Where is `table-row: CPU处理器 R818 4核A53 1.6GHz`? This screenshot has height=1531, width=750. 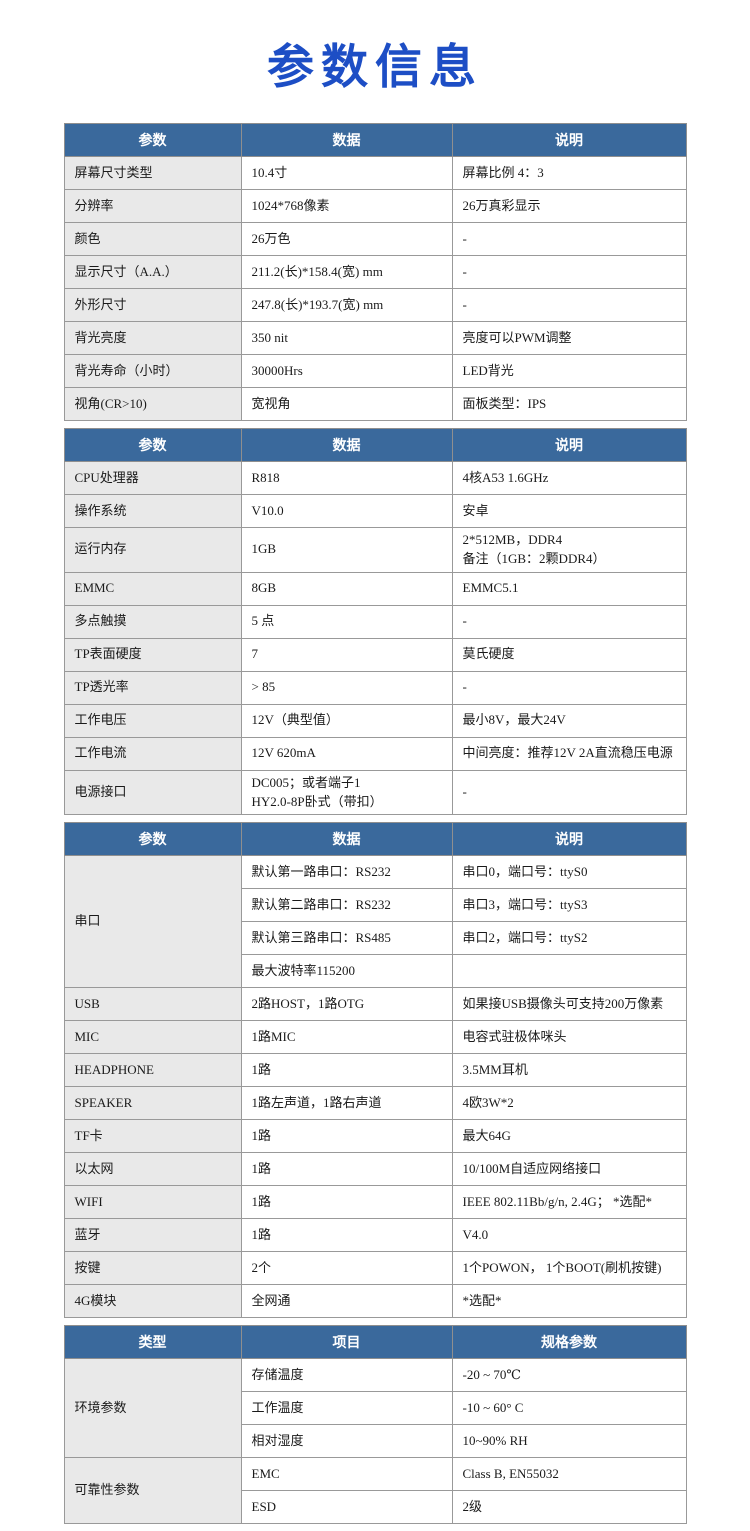 table-row: CPU处理器 R818 4核A53 1.6GHz is located at coordinates (375, 478).